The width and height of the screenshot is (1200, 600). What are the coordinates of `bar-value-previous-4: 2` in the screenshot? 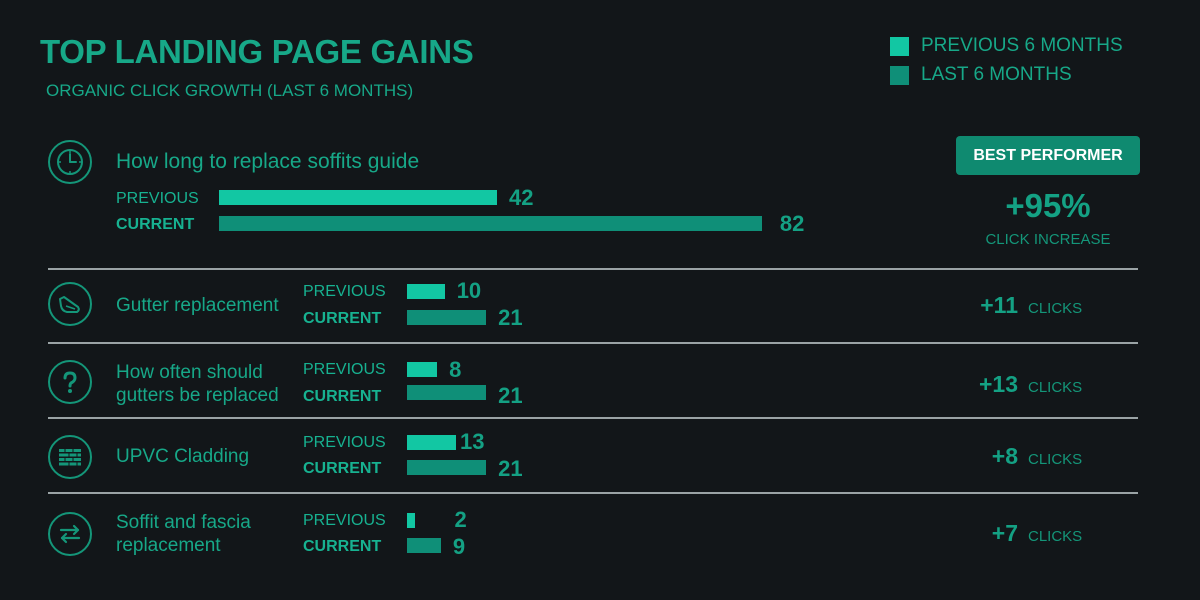 It's located at (460, 519).